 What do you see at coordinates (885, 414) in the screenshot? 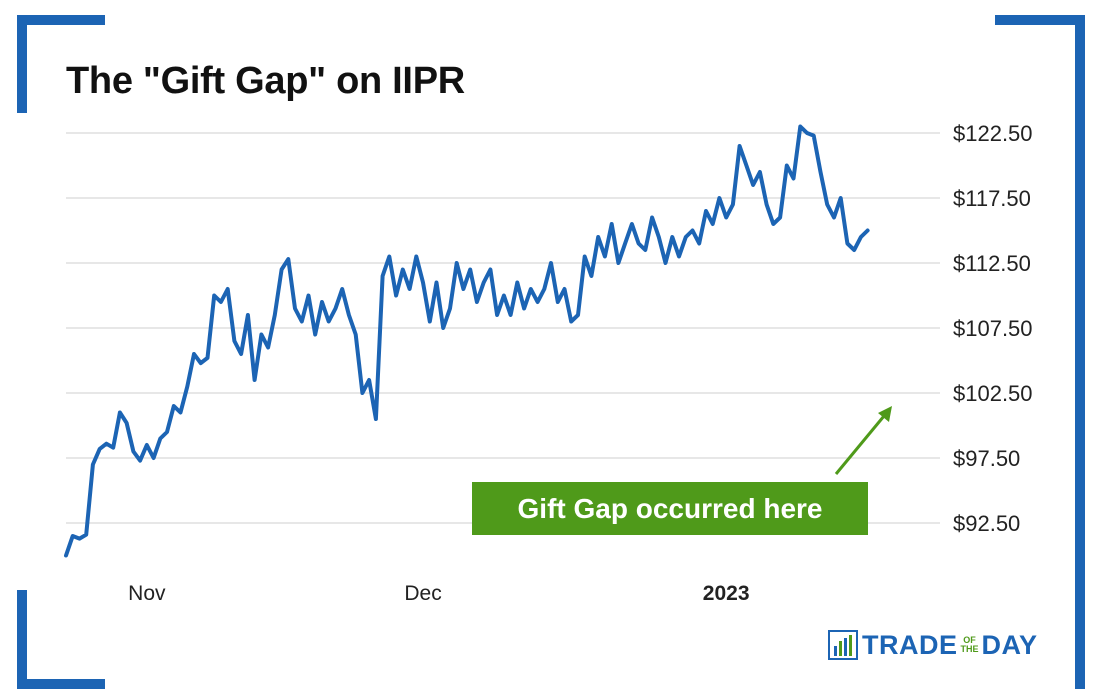
I see `annotation-arrow-head-icon` at bounding box center [885, 414].